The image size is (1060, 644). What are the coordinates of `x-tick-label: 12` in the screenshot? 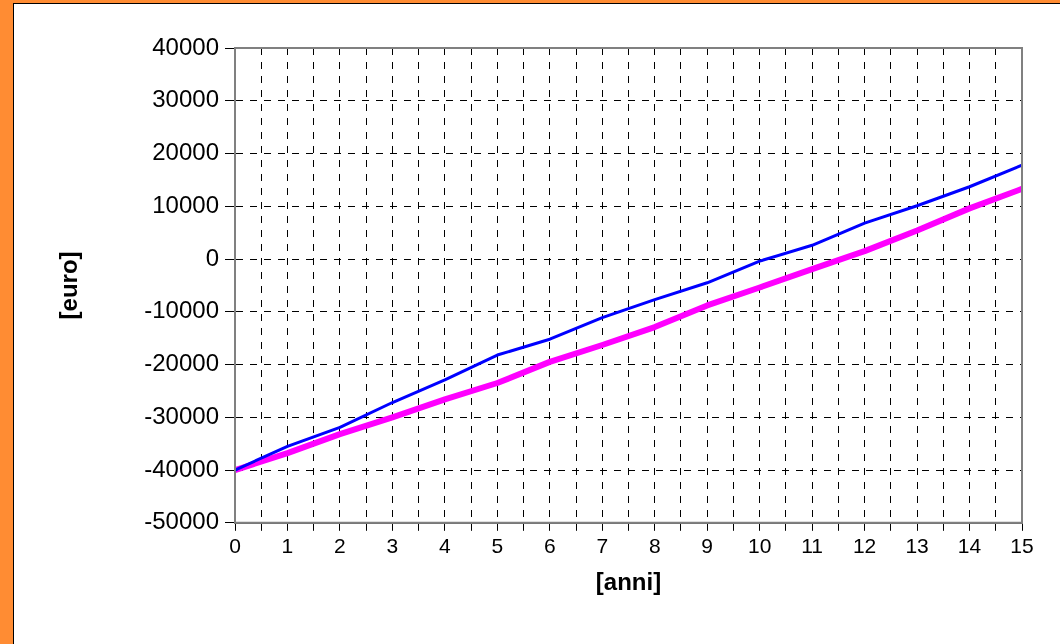 It's located at (864, 546).